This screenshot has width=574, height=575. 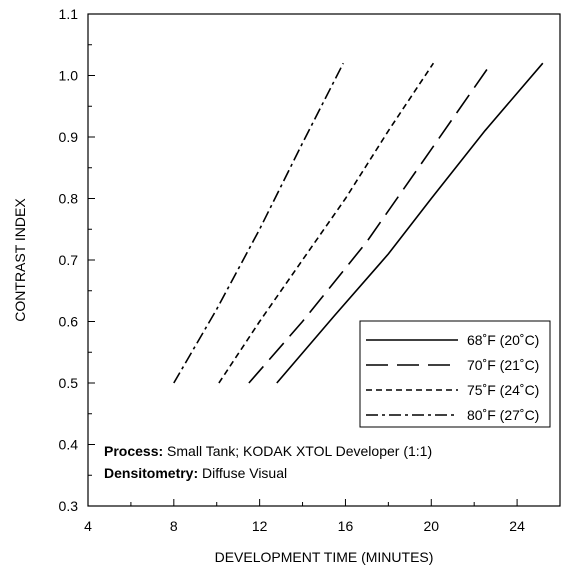 I want to click on y-tick-label: 0.7, so click(x=69, y=260).